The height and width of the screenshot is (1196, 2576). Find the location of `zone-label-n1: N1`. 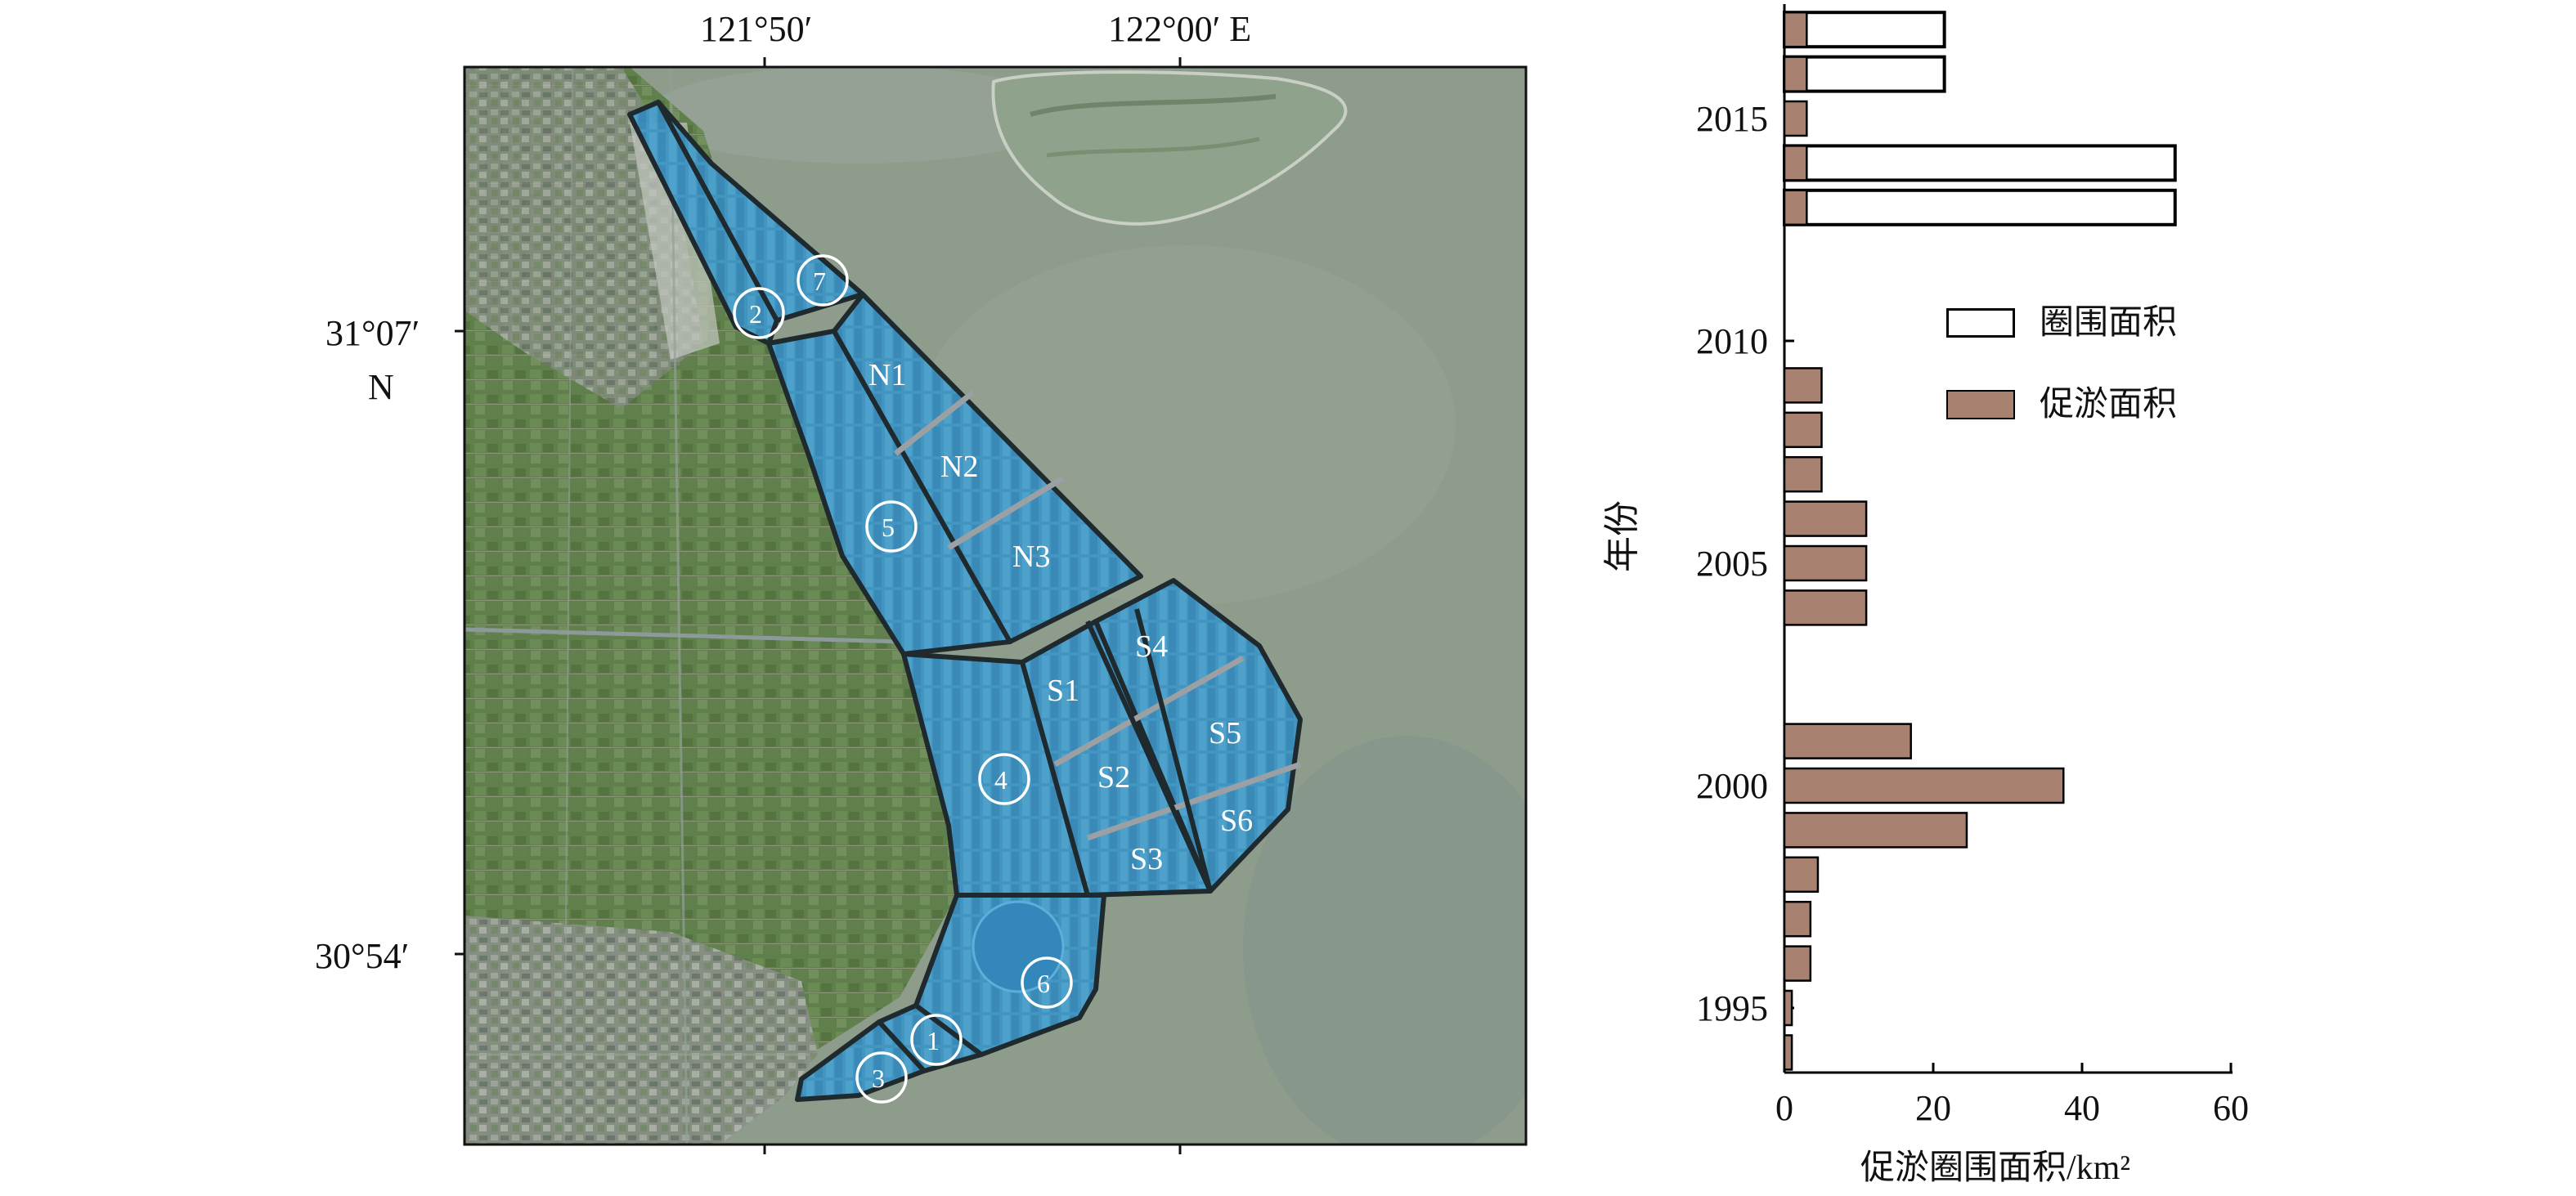

zone-label-n1: N1 is located at coordinates (887, 375).